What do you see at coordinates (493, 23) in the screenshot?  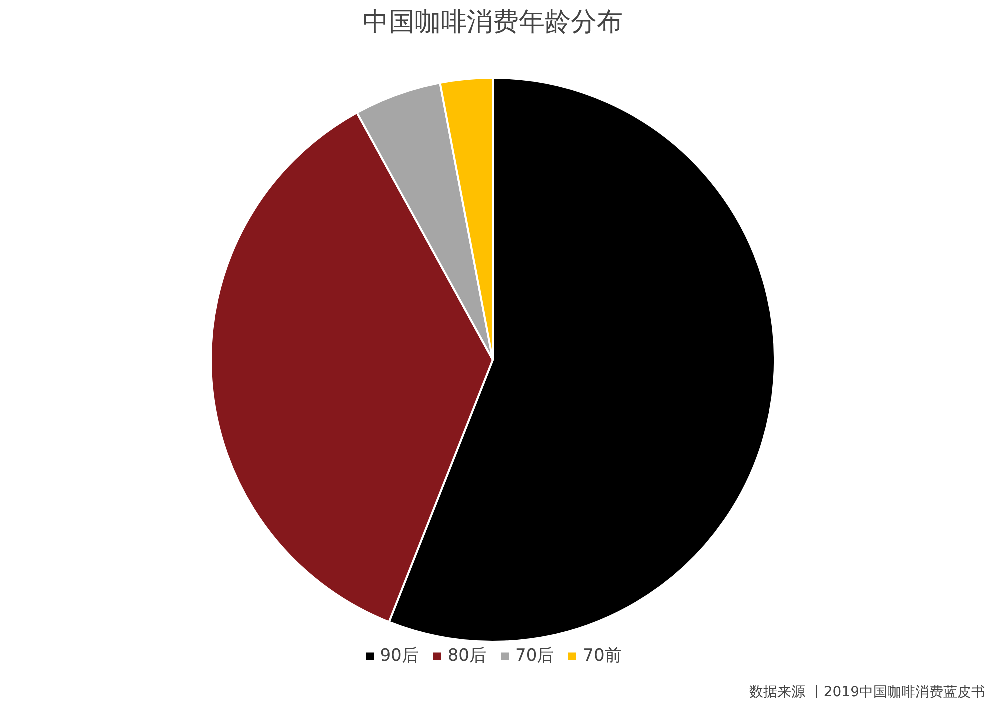 I see `chart-title: 中国咖啡消费年龄分布` at bounding box center [493, 23].